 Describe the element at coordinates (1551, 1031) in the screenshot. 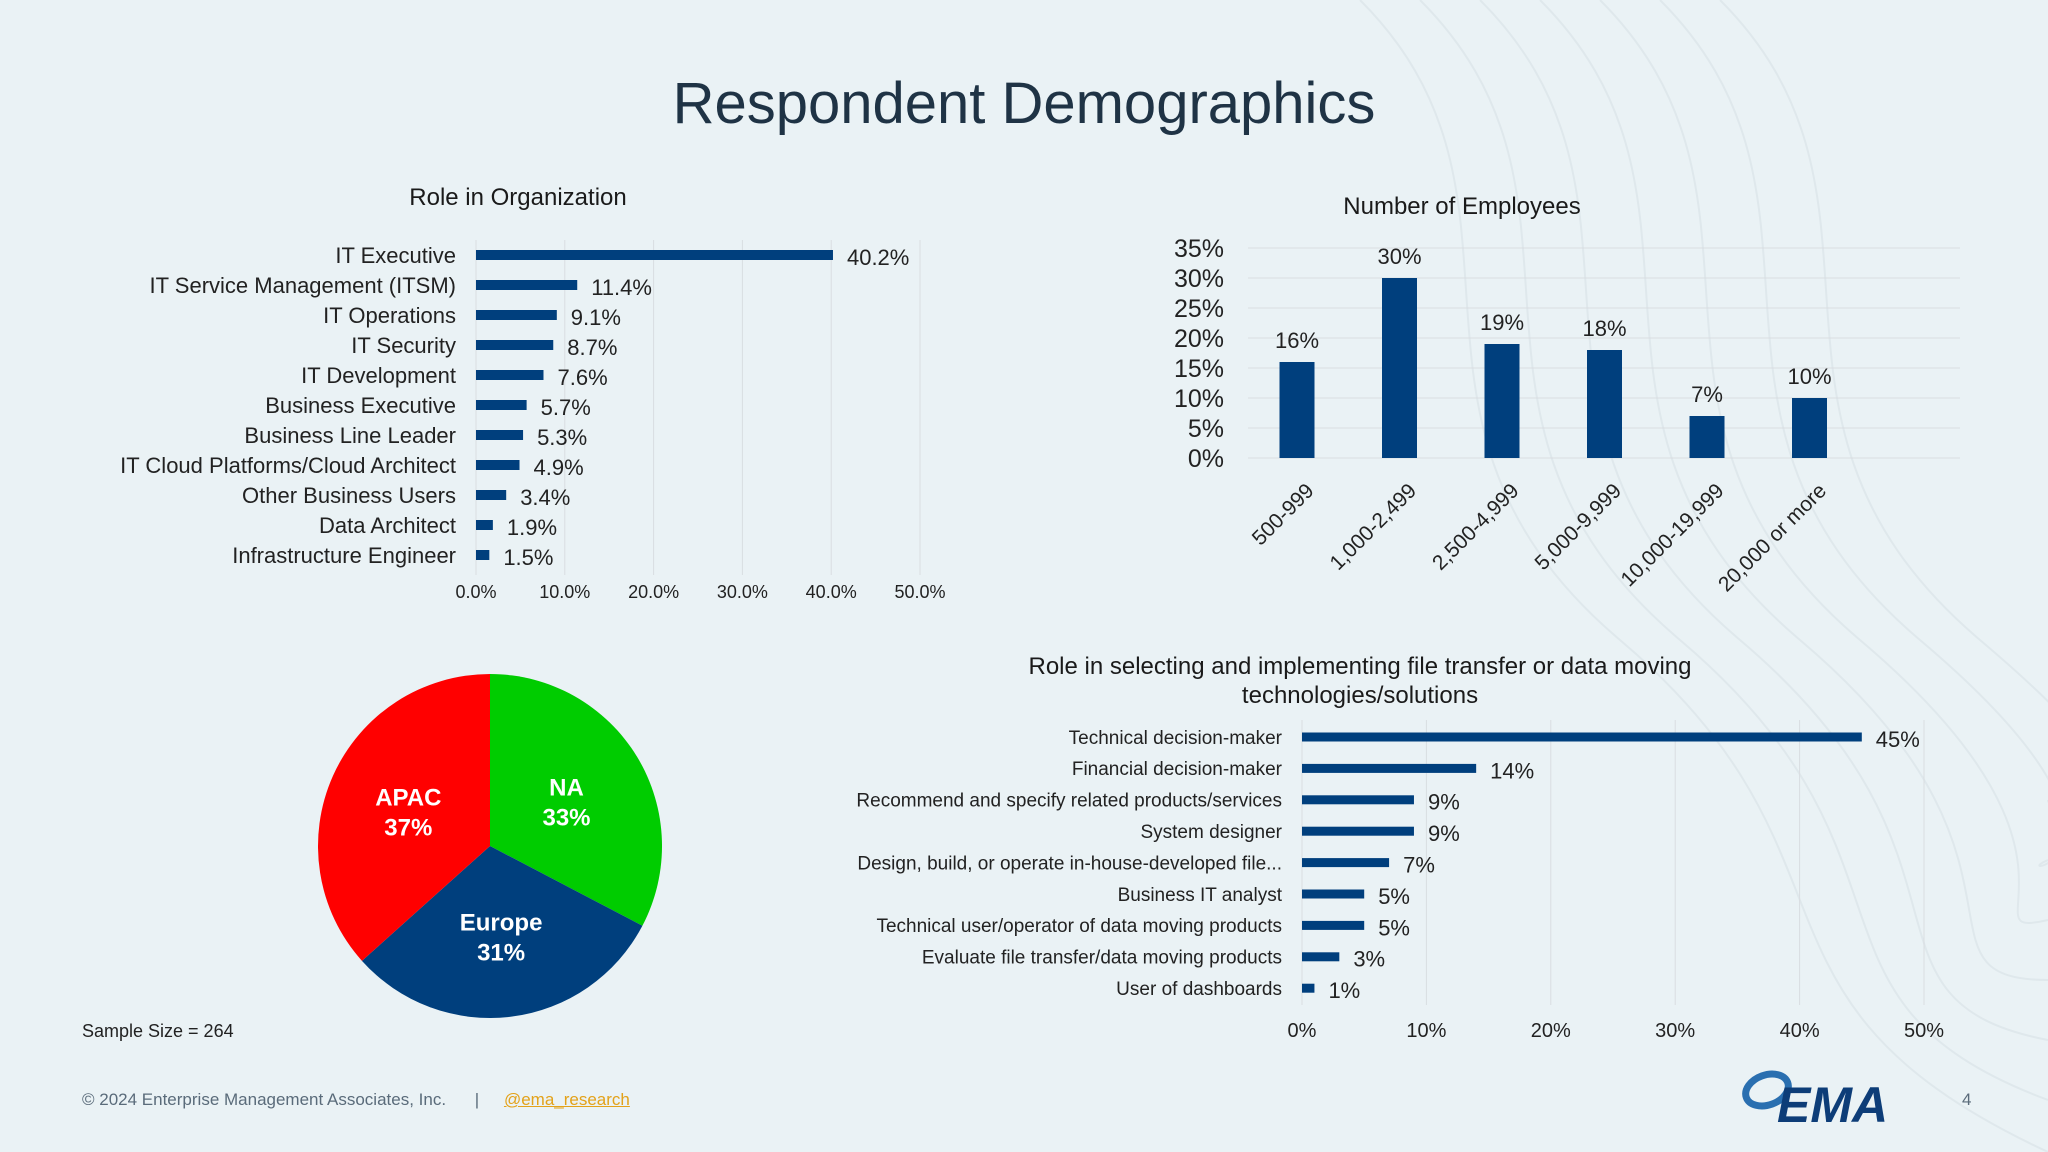

I see `x-tick-label: 20%` at that location.